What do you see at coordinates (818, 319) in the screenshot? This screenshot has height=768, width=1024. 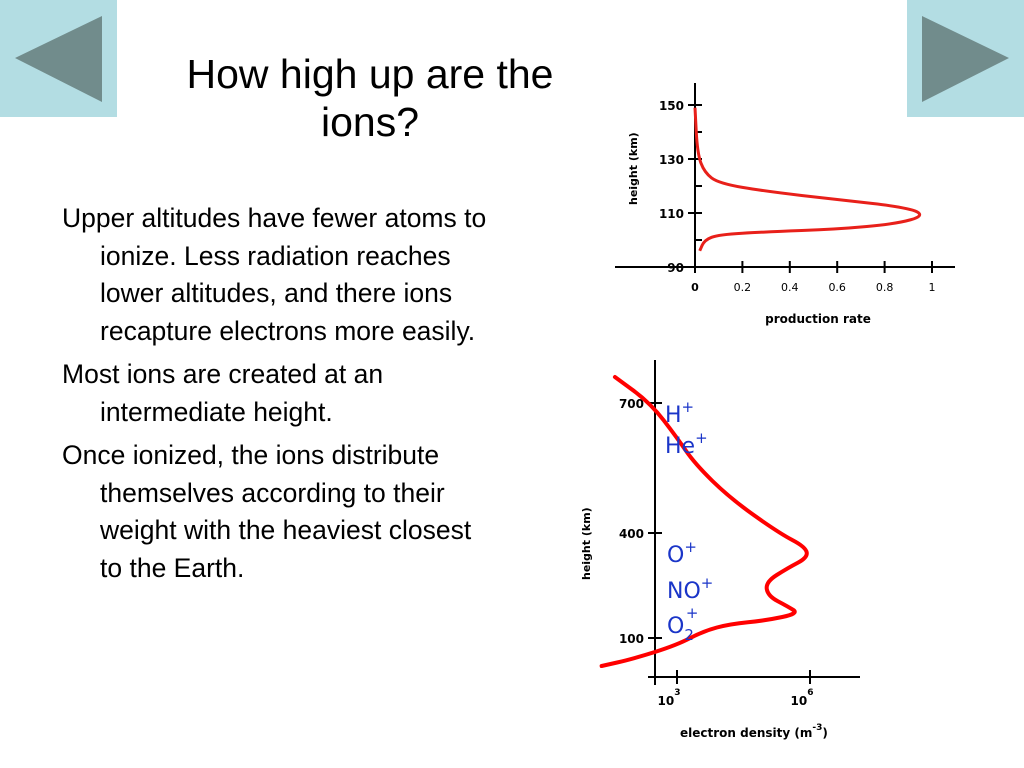 I see `chart1-x-axis-label: production rate` at bounding box center [818, 319].